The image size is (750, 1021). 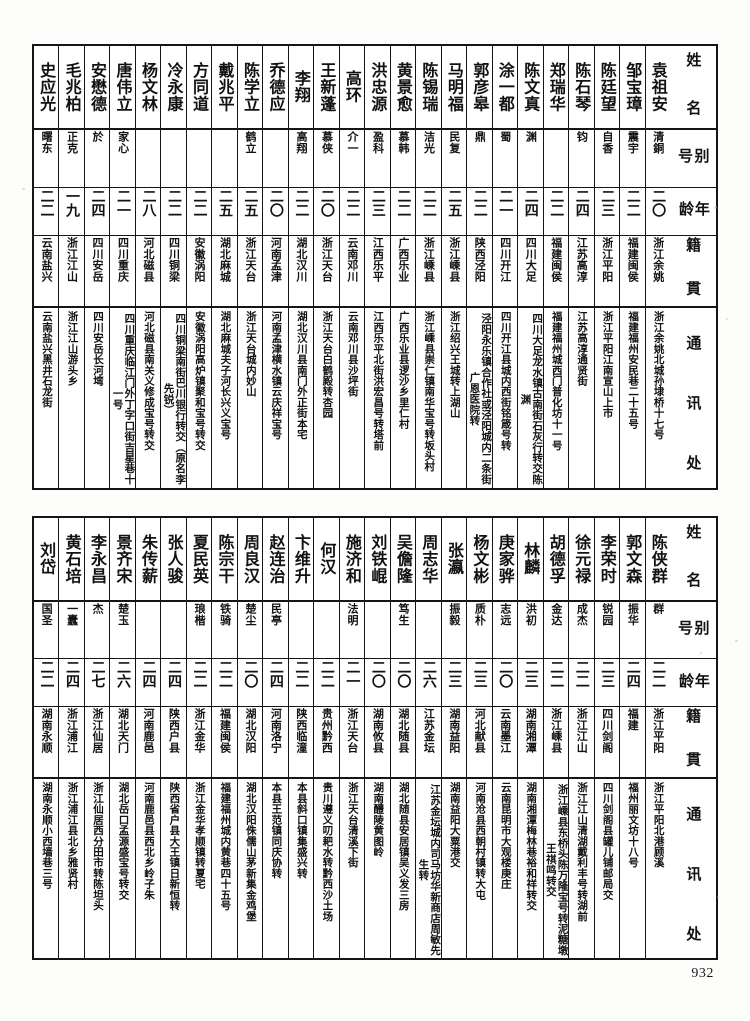 What do you see at coordinates (479, 398) in the screenshot?
I see `cell-address: 泾阳永乐镇合作社或泾阳城内二条街广恩医院转` at bounding box center [479, 398].